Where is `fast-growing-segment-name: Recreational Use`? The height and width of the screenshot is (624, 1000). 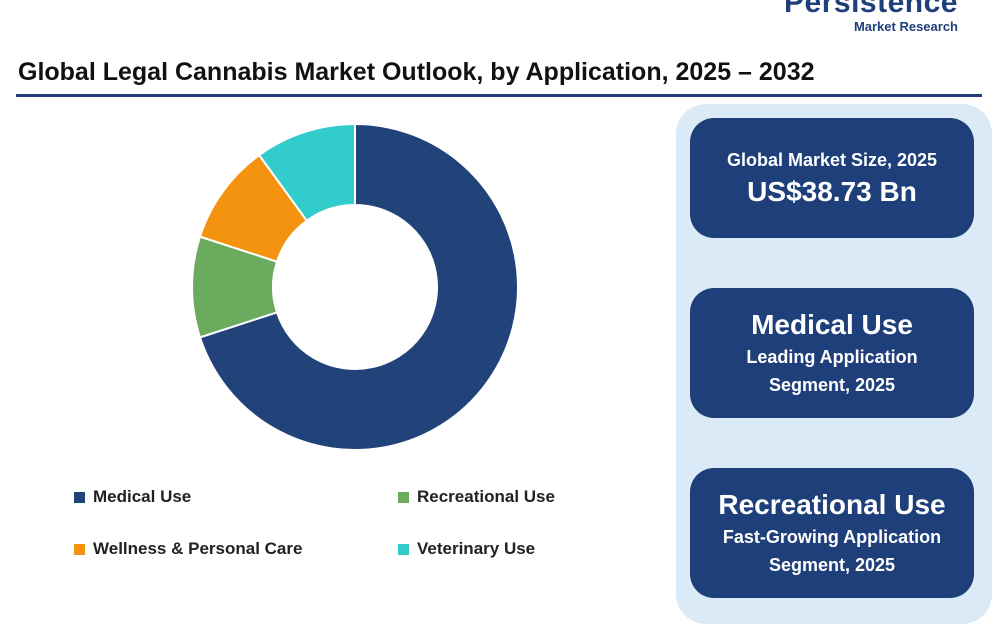 fast-growing-segment-name: Recreational Use is located at coordinates (832, 504).